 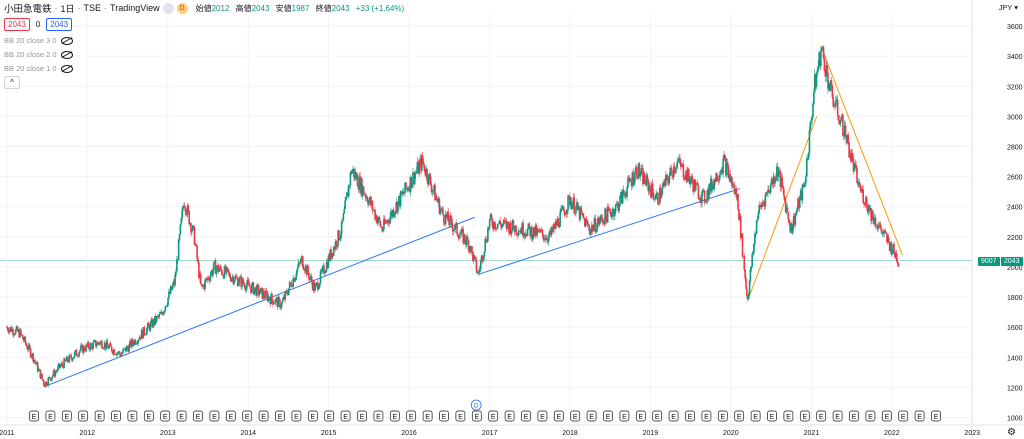 I want to click on price-tick-label: 2000, so click(x=1015, y=268).